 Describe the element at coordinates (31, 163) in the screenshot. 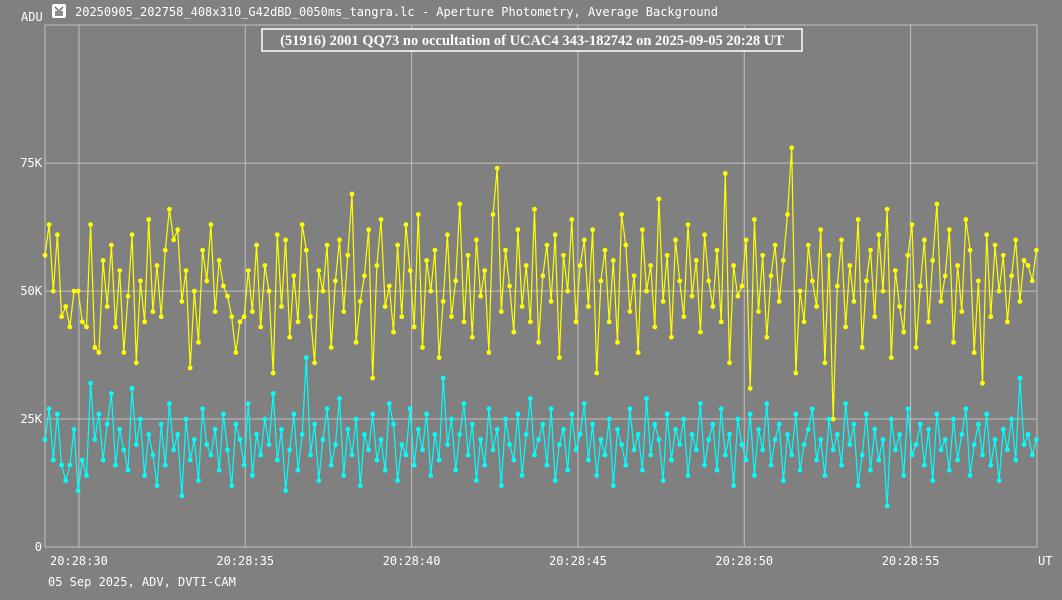

I see `y-tick-label: 75K` at that location.